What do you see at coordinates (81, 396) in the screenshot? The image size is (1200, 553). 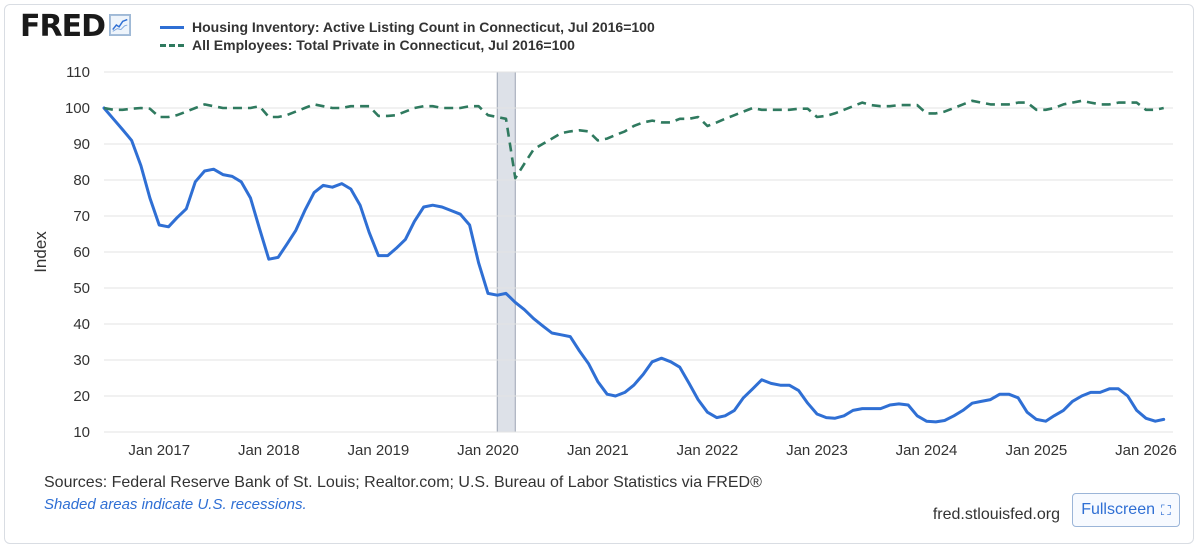 I see `y-tick-label: 20` at bounding box center [81, 396].